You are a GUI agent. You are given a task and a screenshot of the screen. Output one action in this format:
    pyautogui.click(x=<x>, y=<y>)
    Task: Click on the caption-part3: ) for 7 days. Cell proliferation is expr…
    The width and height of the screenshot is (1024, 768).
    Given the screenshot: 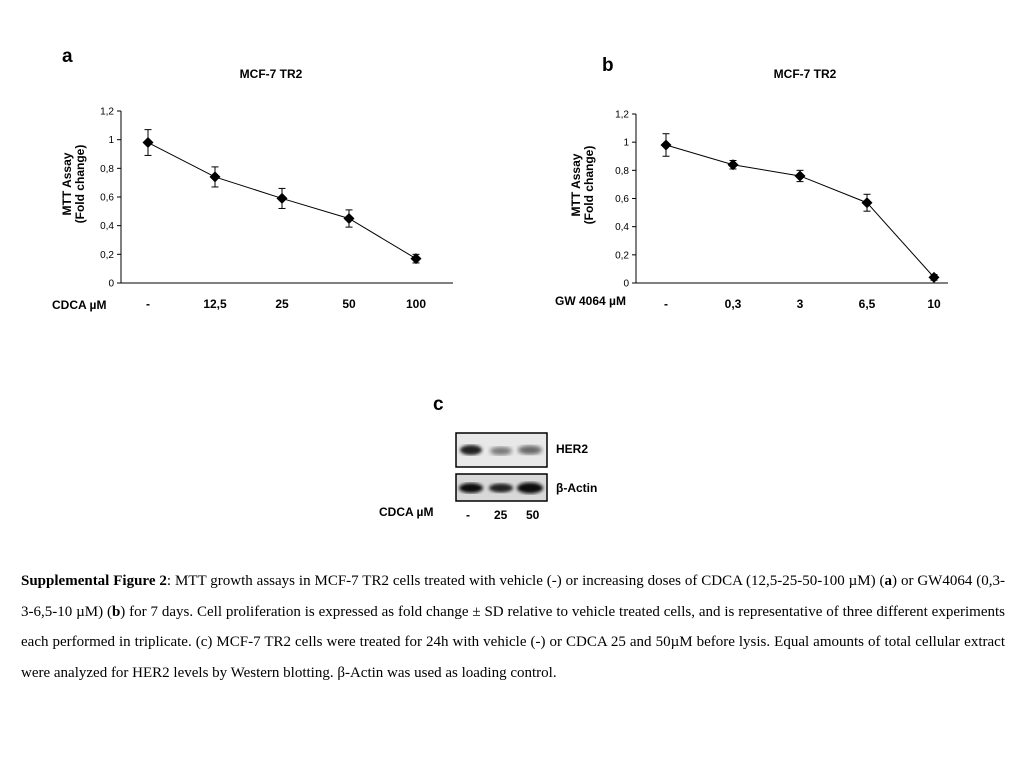 What is the action you would take?
    pyautogui.click(x=513, y=642)
    